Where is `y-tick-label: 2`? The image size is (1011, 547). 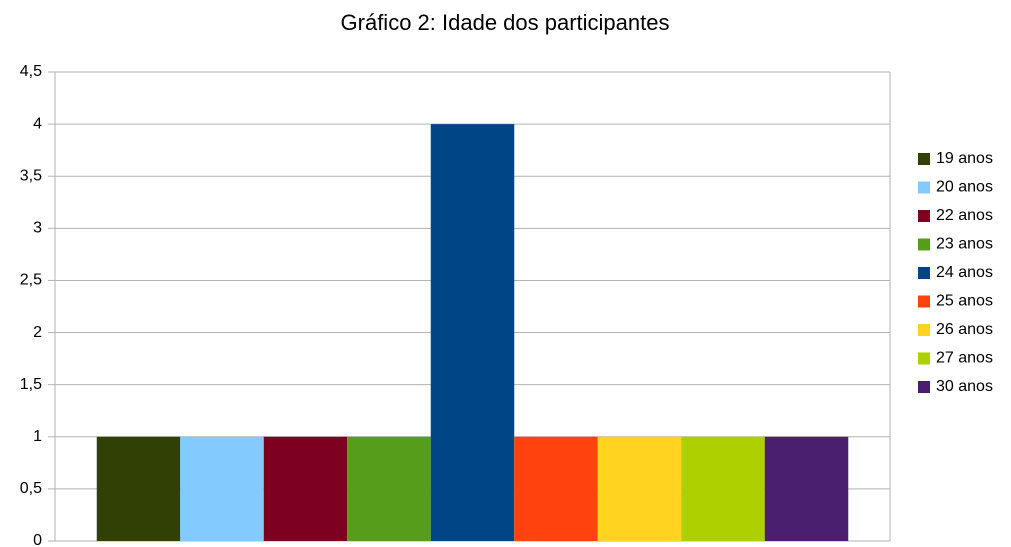 y-tick-label: 2 is located at coordinates (37, 332).